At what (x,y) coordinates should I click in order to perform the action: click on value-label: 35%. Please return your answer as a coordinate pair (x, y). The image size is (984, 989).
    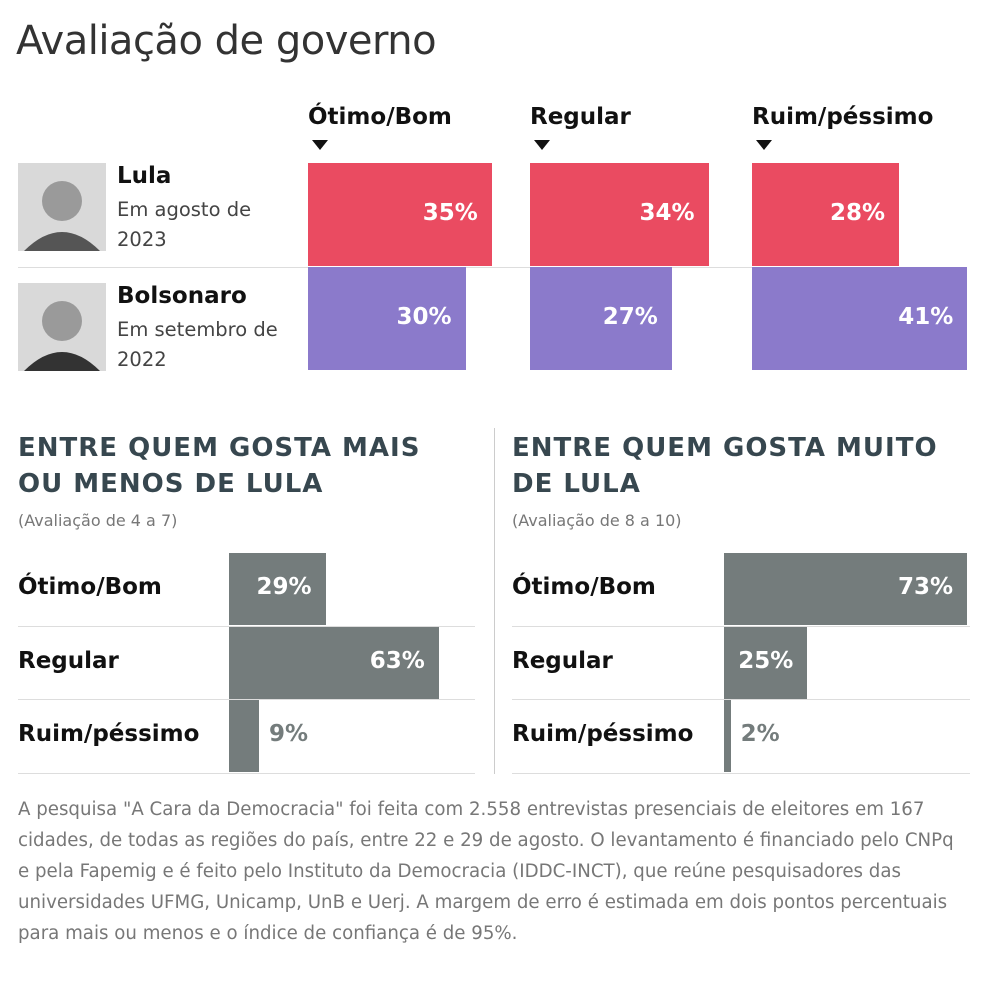
    Looking at the image, I should click on (450, 212).